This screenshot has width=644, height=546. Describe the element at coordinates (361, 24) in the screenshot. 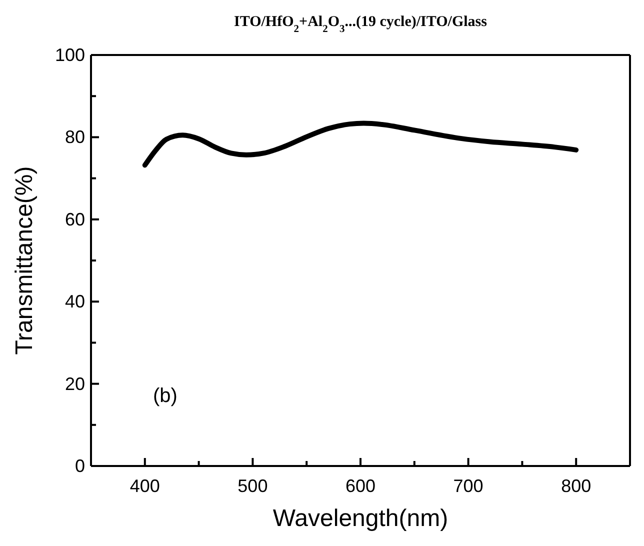

I see `chart-title: ITO/HfO$_{2}$+Al$_{2}$O$_{3}$...(19 cycle)/ITO/Glass` at that location.